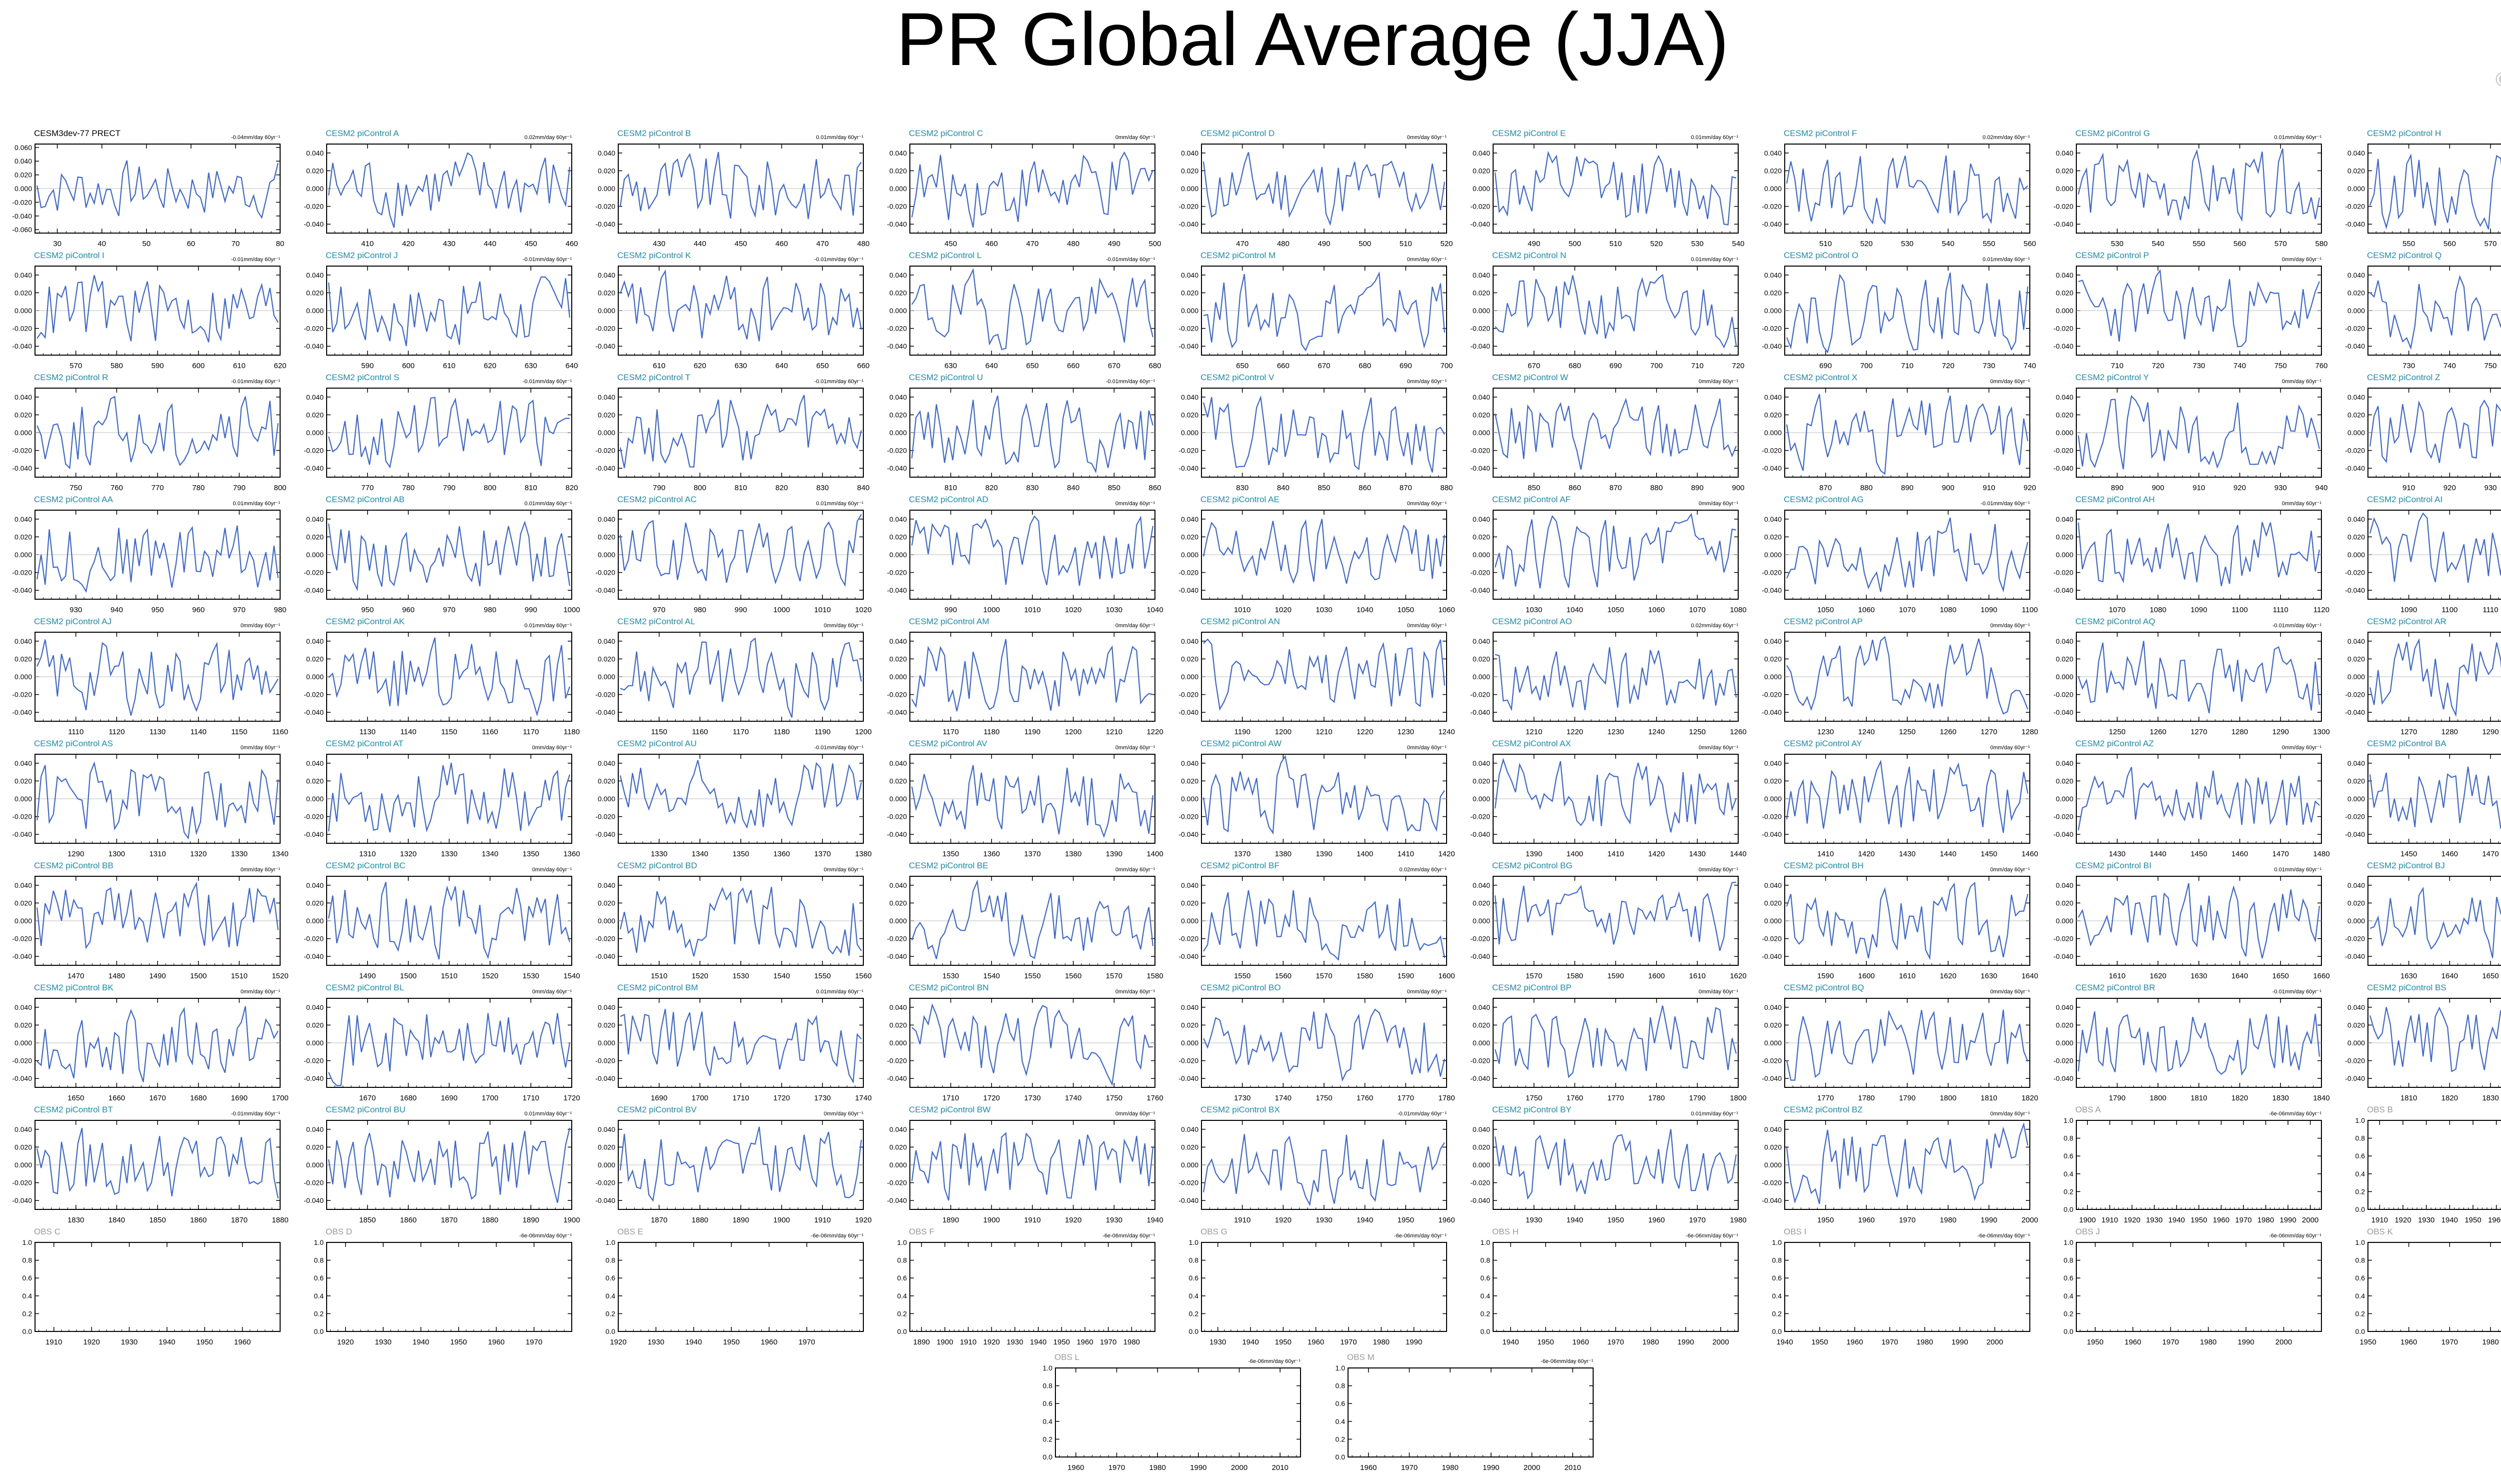  I want to click on x-tick-label: 80, so click(280, 244).